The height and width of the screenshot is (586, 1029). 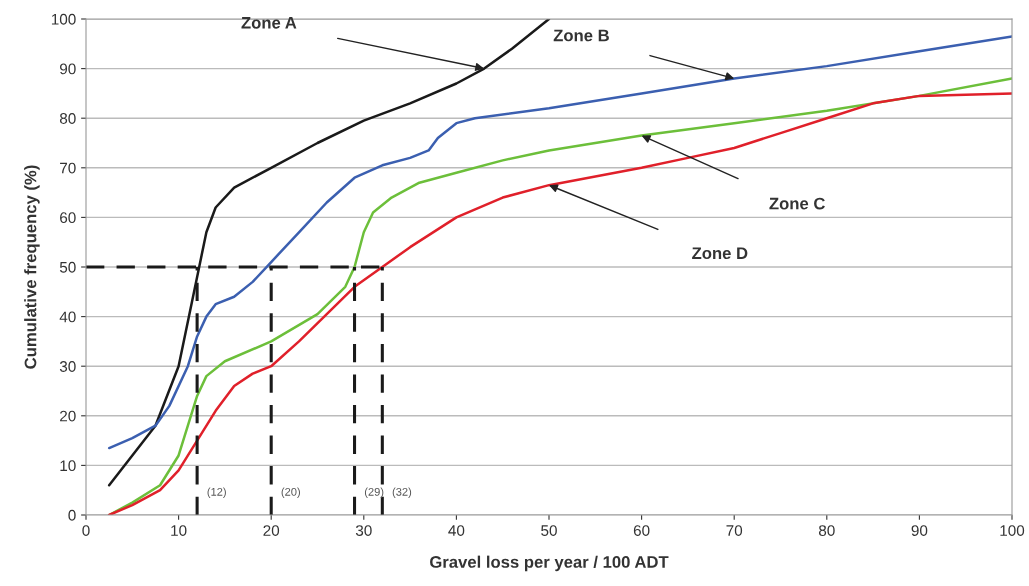 I want to click on x-tick-label: 20, so click(x=271, y=530).